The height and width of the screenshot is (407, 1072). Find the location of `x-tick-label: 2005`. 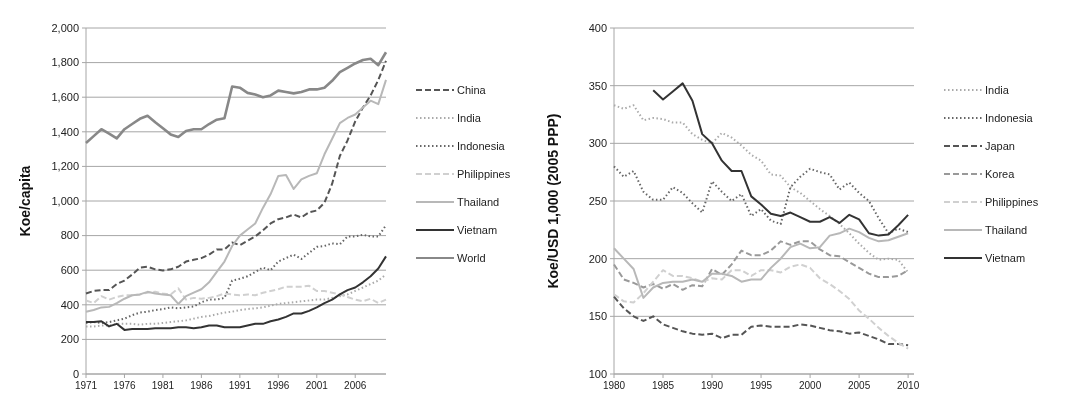

x-tick-label: 2005 is located at coordinates (859, 385).